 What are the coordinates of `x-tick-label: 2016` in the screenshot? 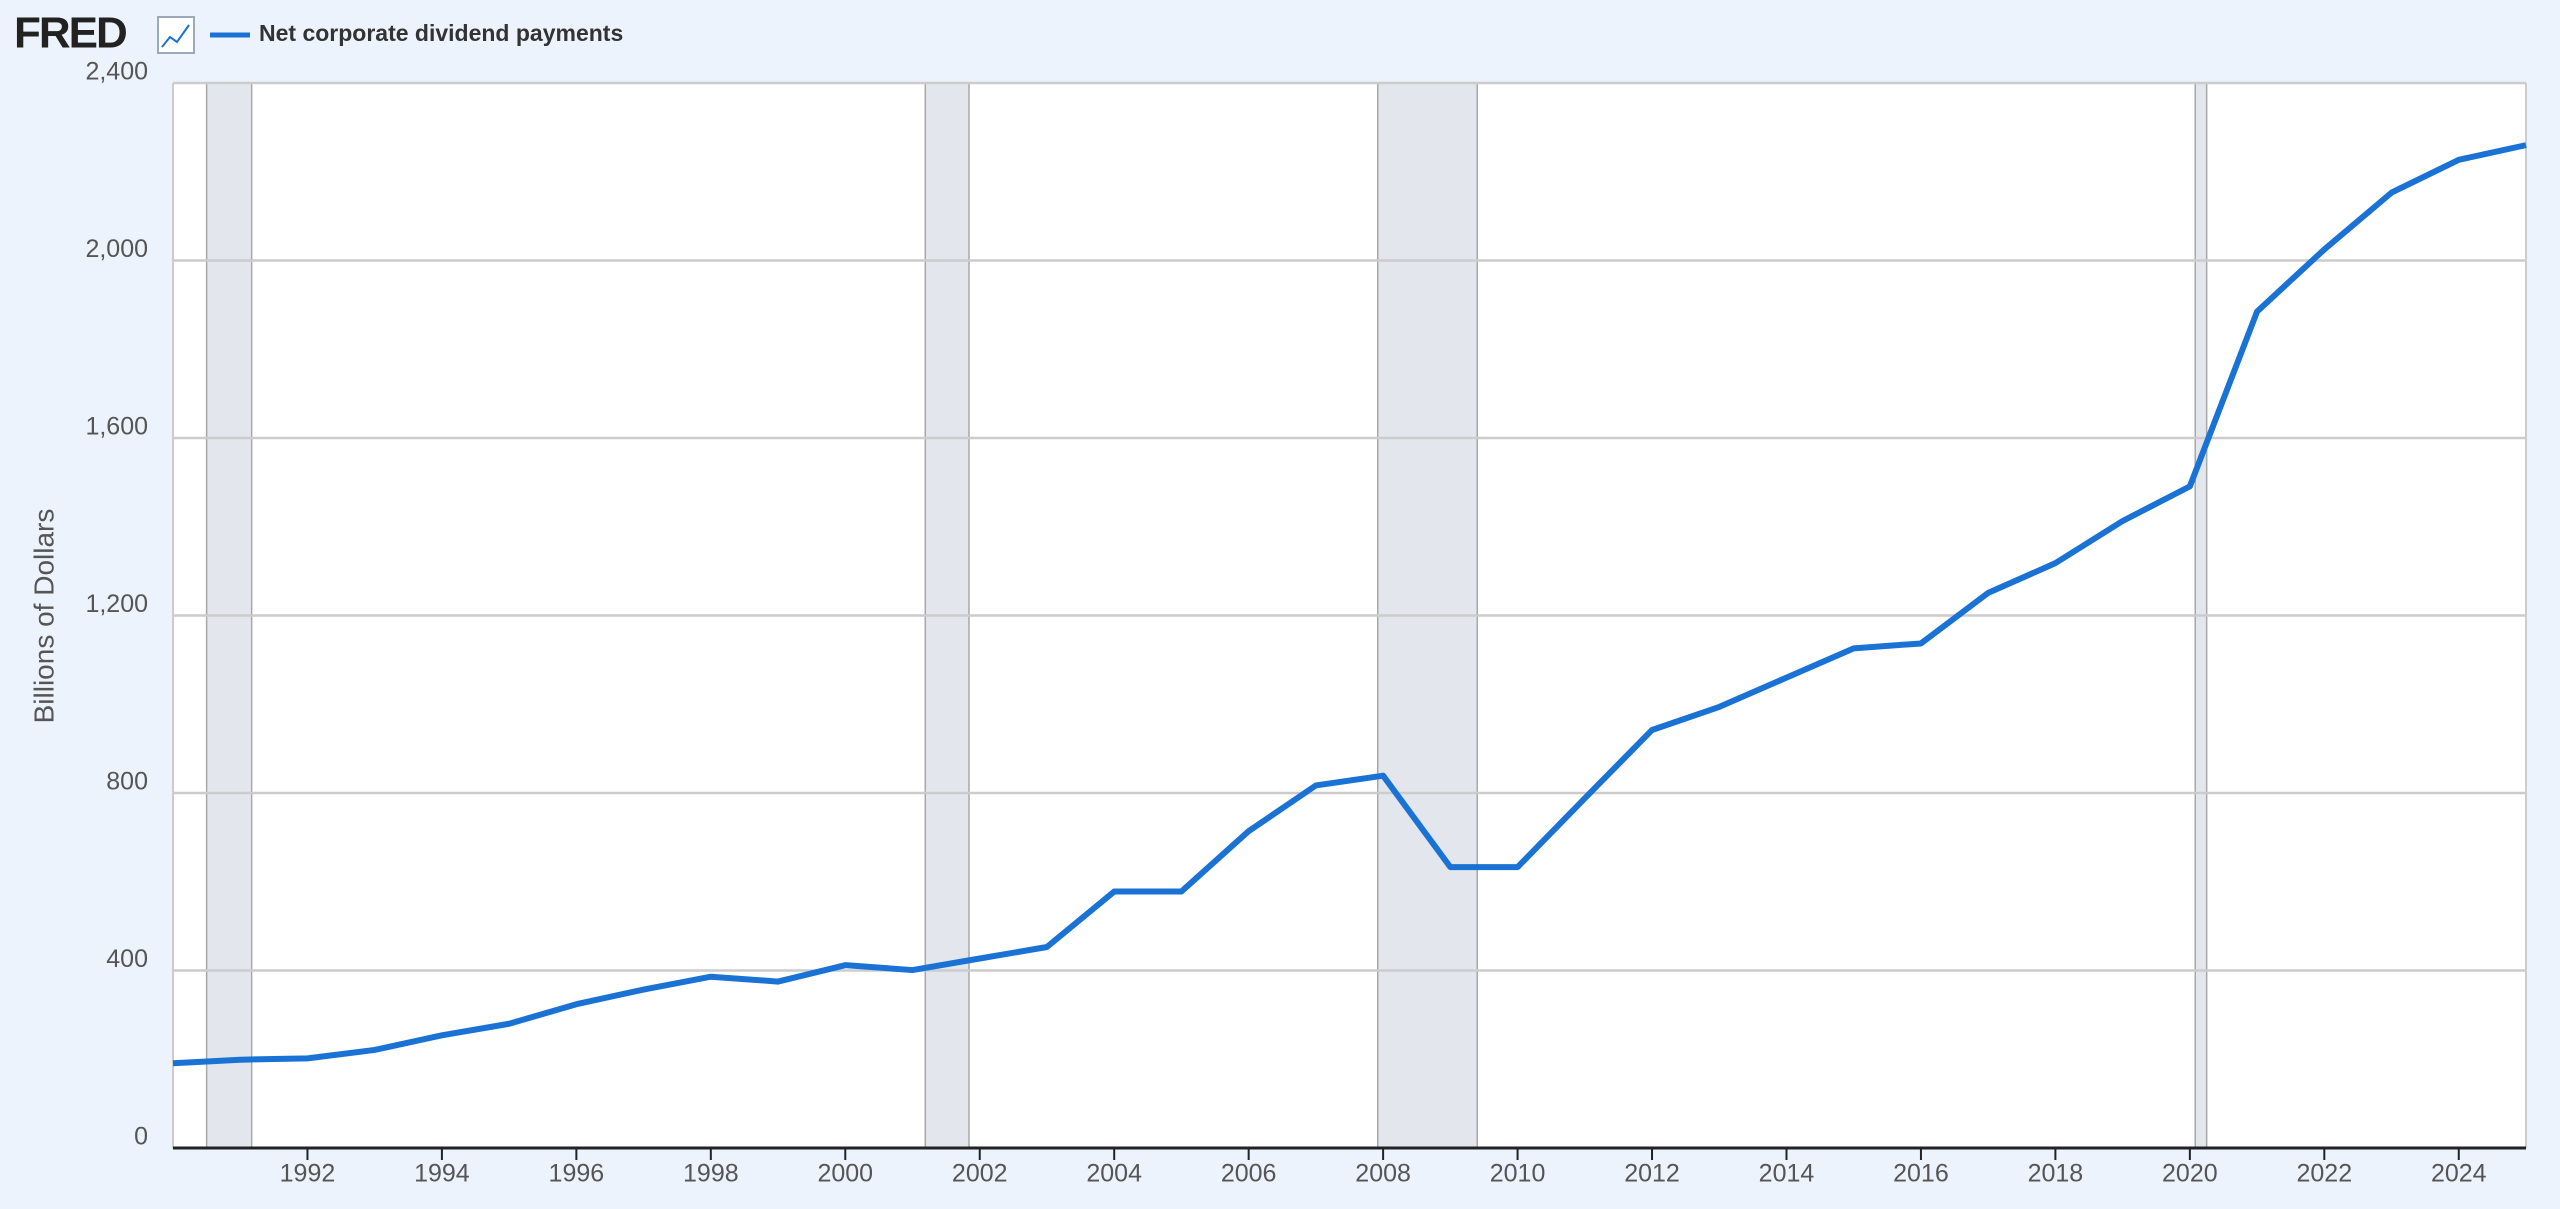 It's located at (1921, 1174).